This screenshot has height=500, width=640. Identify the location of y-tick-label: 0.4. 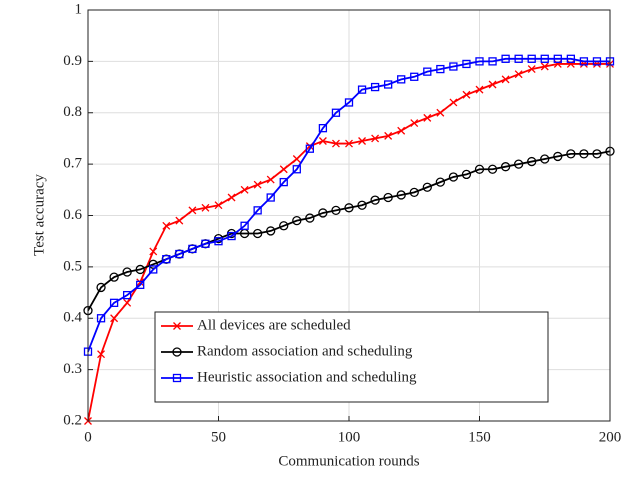
(72, 318).